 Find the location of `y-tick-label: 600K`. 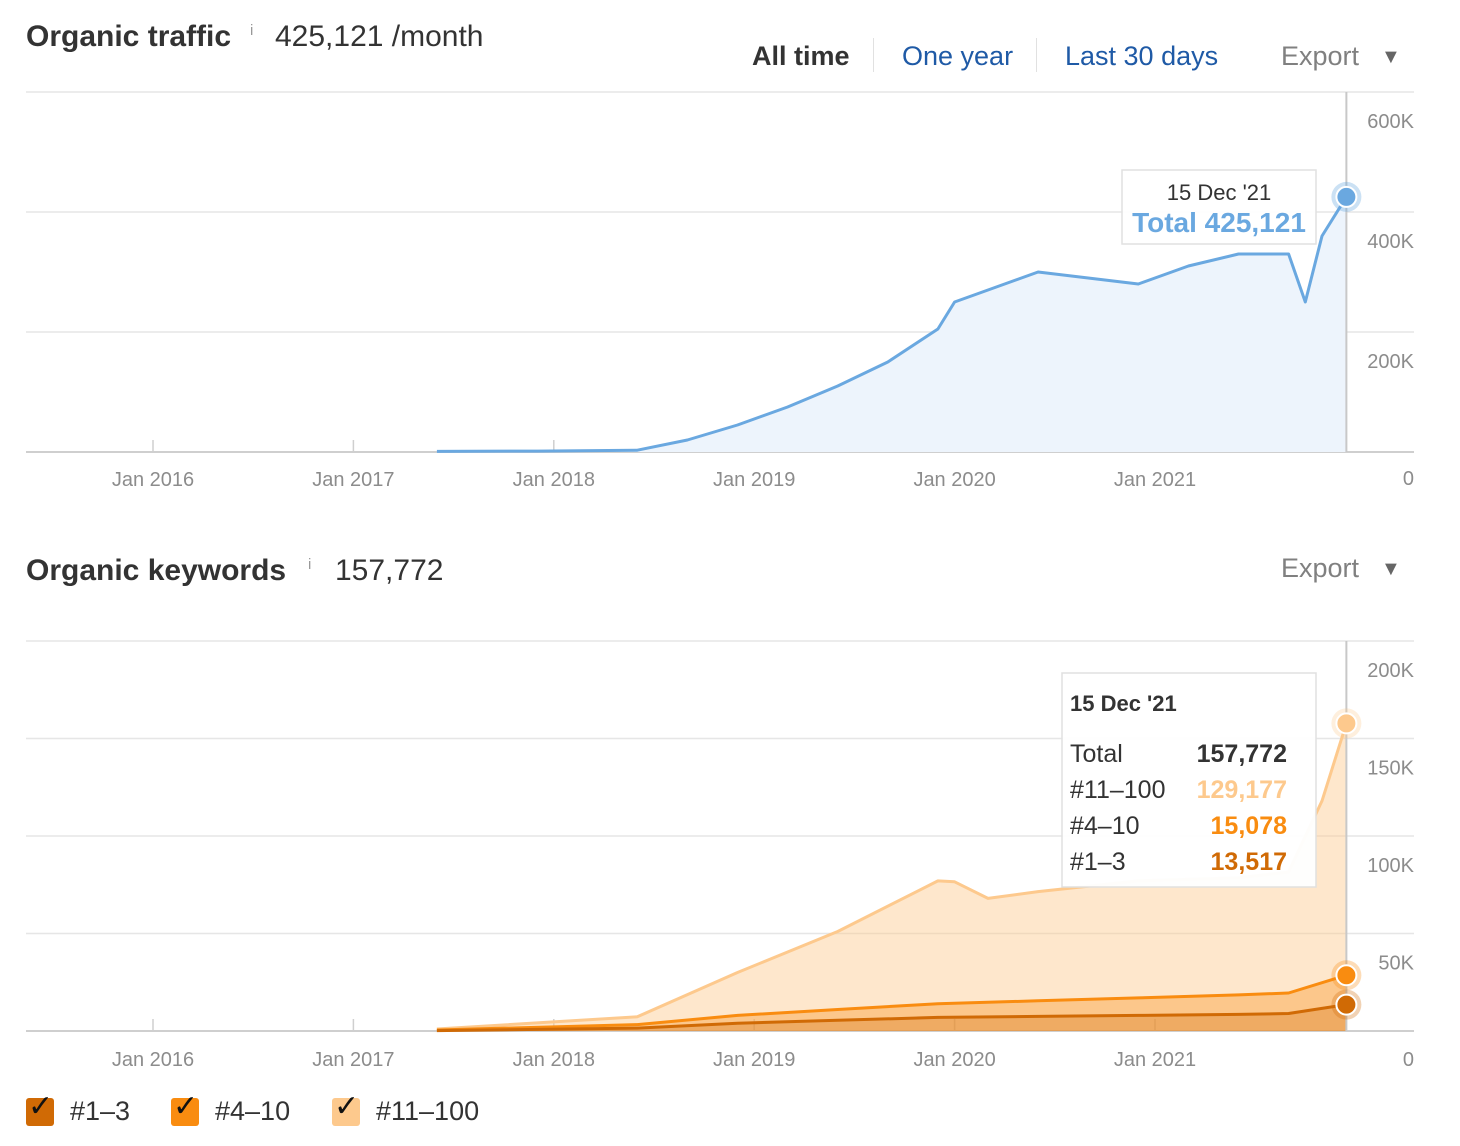

y-tick-label: 600K is located at coordinates (1390, 122).